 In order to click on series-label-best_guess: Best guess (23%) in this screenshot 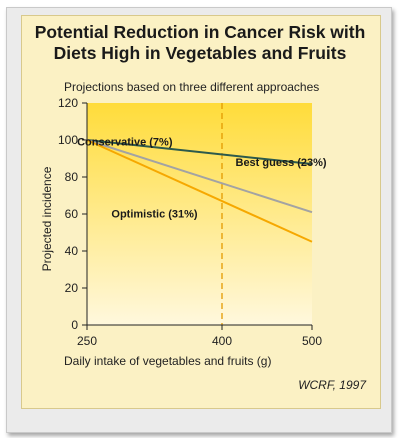, I will do `click(281, 163)`.